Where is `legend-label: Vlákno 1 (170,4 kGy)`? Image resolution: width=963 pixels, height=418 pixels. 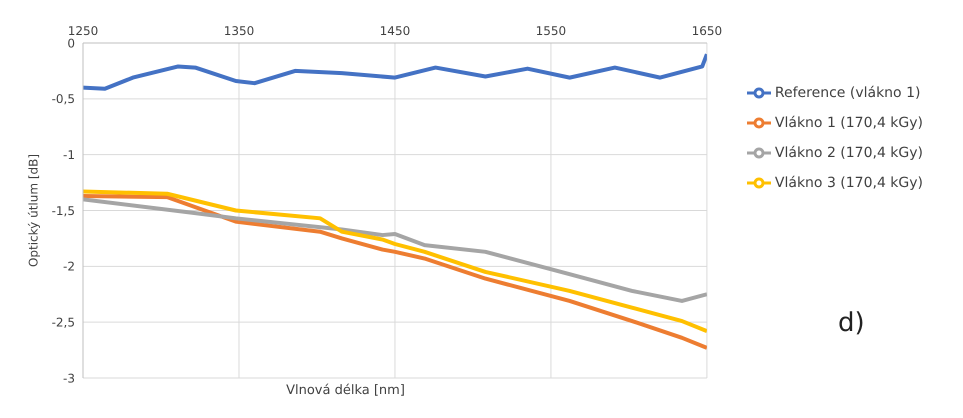
legend-label: Vlákno 1 (170,4 kGy) is located at coordinates (848, 123).